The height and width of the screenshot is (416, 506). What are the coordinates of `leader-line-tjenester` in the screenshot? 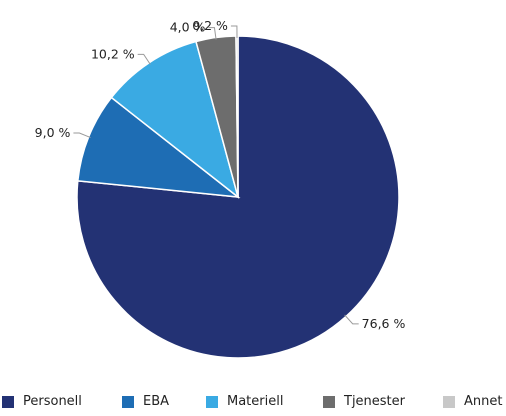 It's located at (212, 33).